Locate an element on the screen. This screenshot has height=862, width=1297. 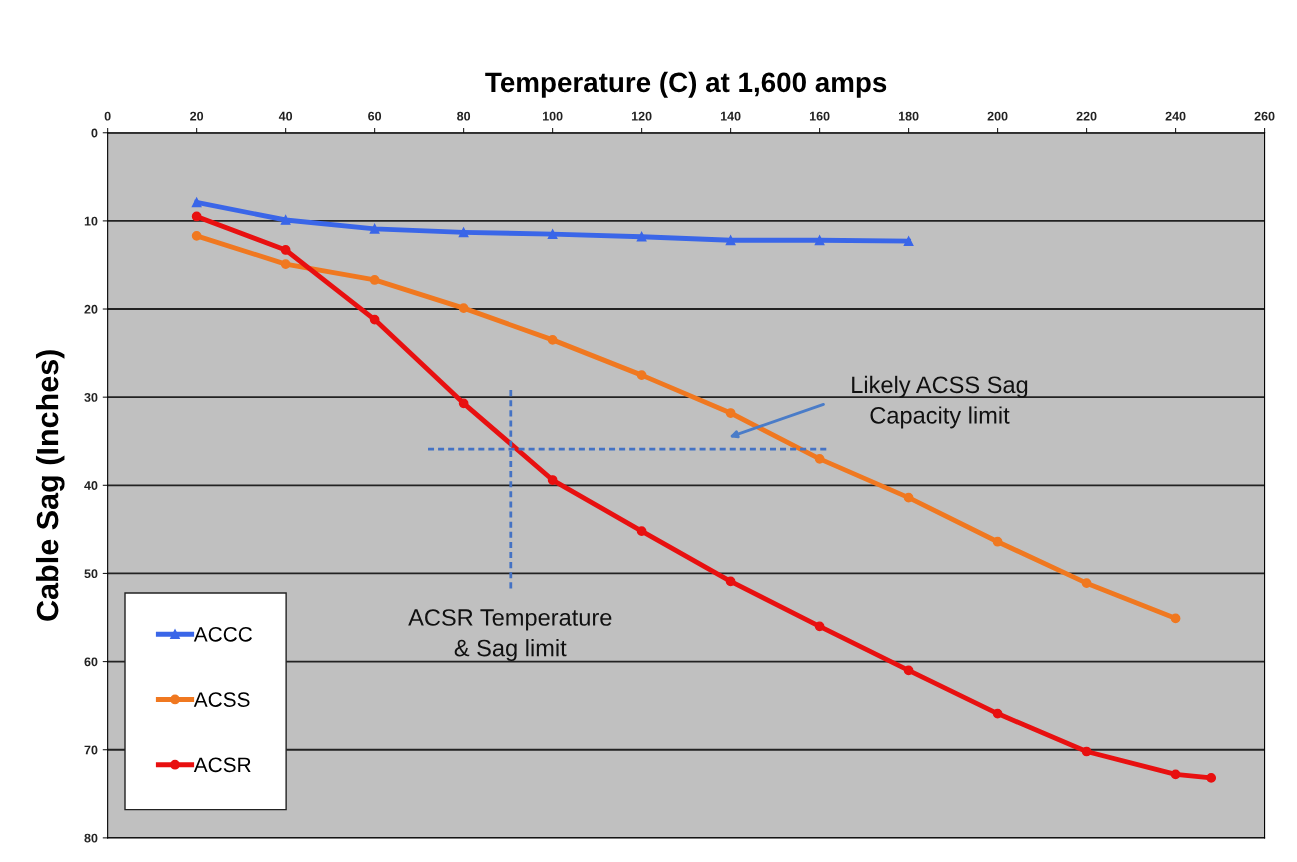
y-axis-title: Cable Sag (Inches) is located at coordinates (50, 485).